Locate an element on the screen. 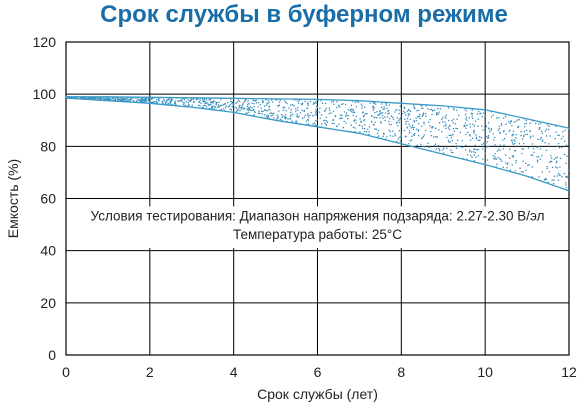 The width and height of the screenshot is (584, 402). y-tick-label: 40 is located at coordinates (48, 251).